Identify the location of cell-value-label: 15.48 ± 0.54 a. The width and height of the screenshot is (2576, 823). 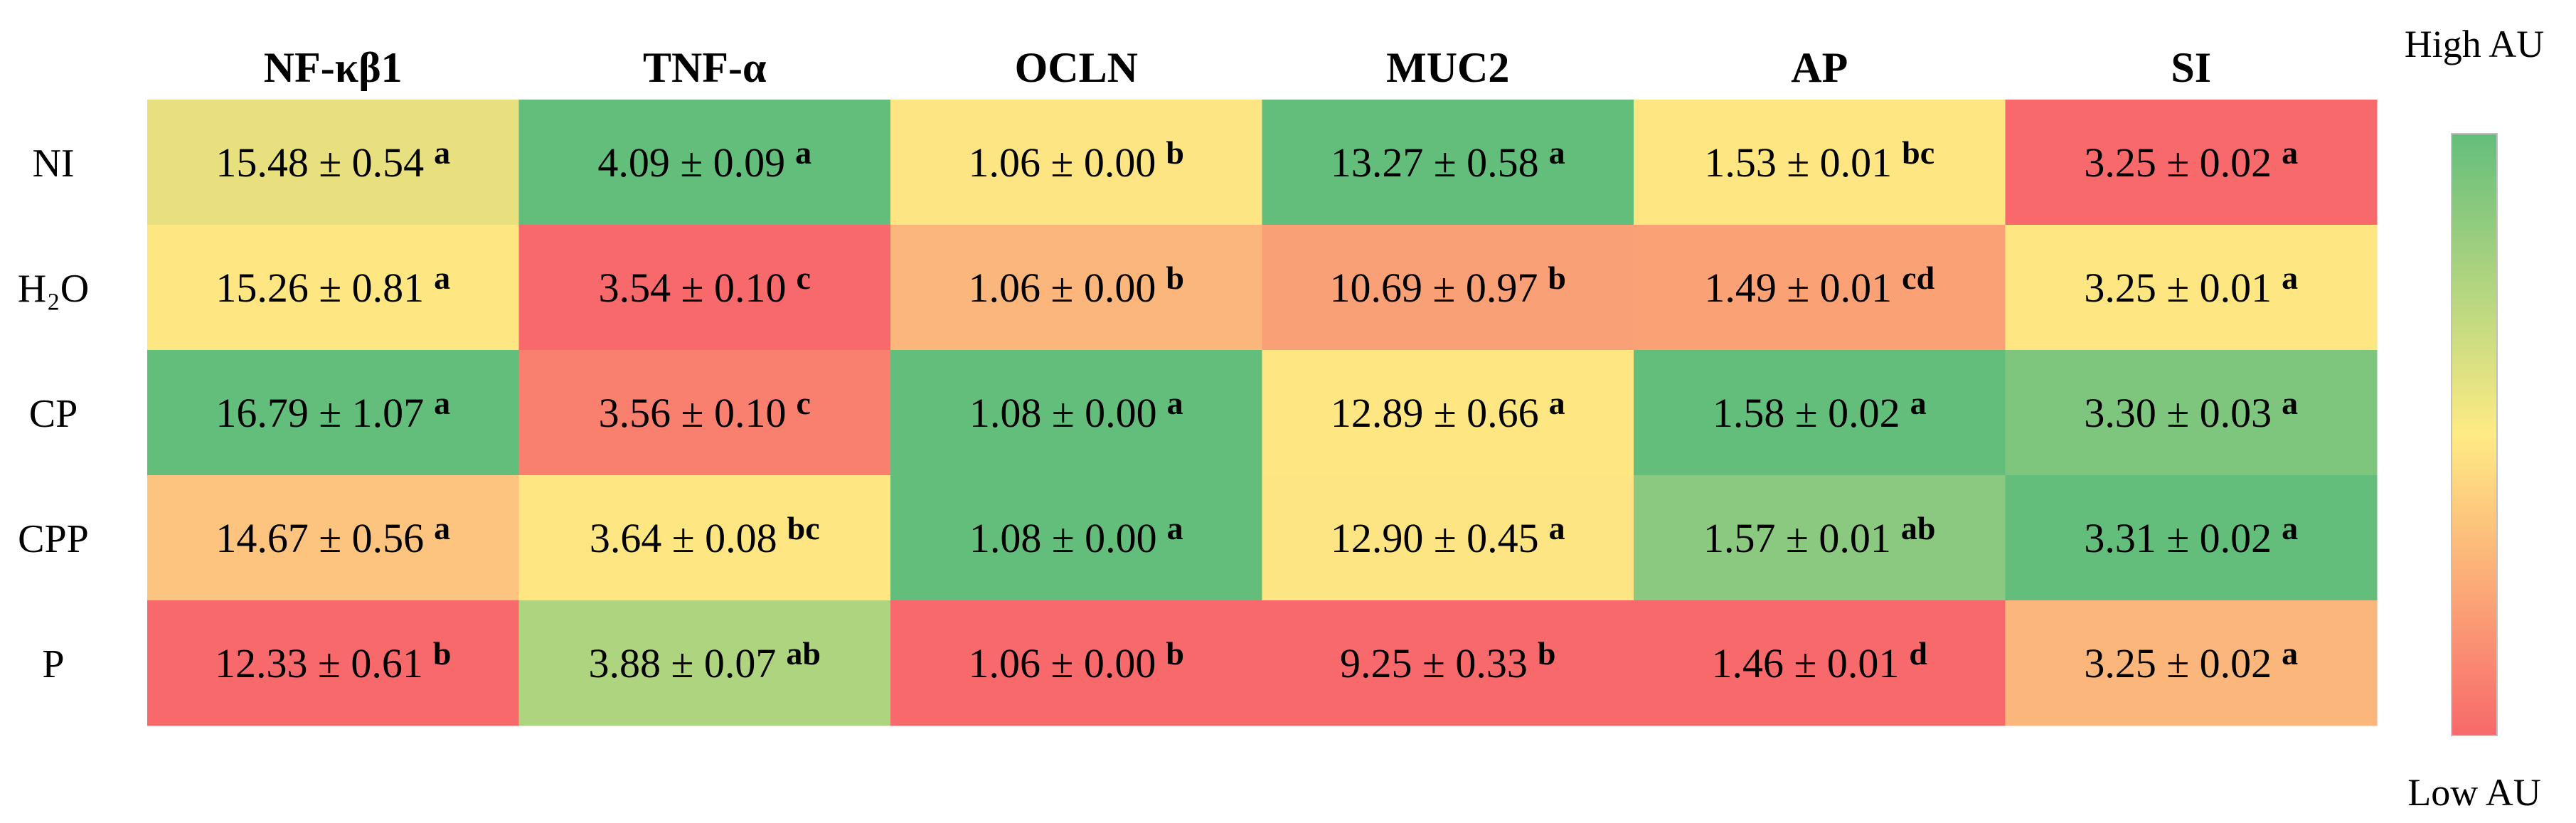
(332, 160).